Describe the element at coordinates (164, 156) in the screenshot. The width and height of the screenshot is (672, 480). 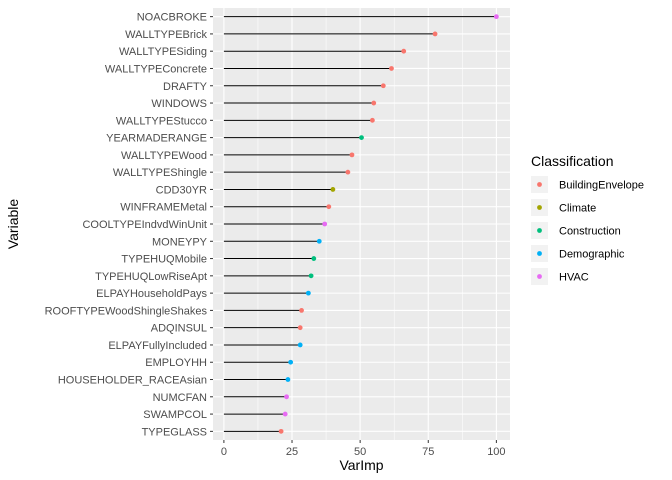
I see `y-tick-label: WALLTYPEWood` at that location.